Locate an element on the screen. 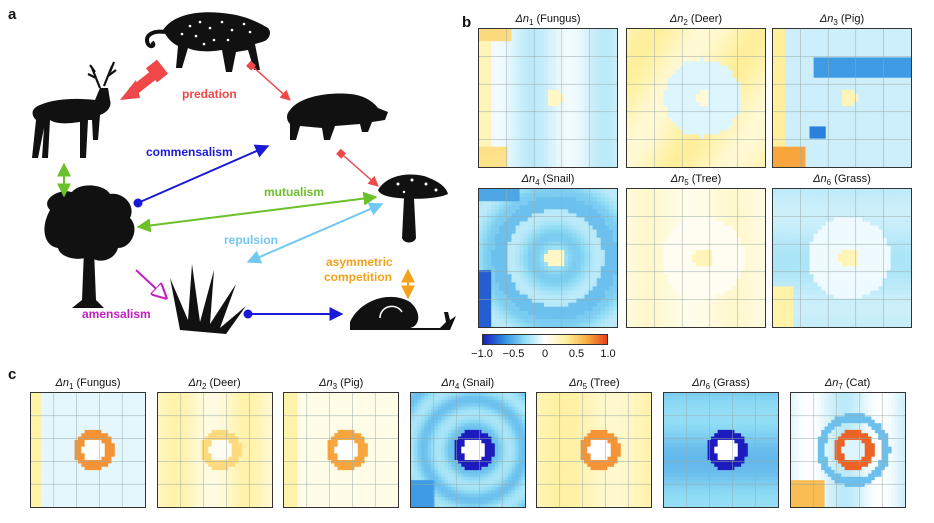 The image size is (934, 523). label-predation: predation is located at coordinates (209, 94).